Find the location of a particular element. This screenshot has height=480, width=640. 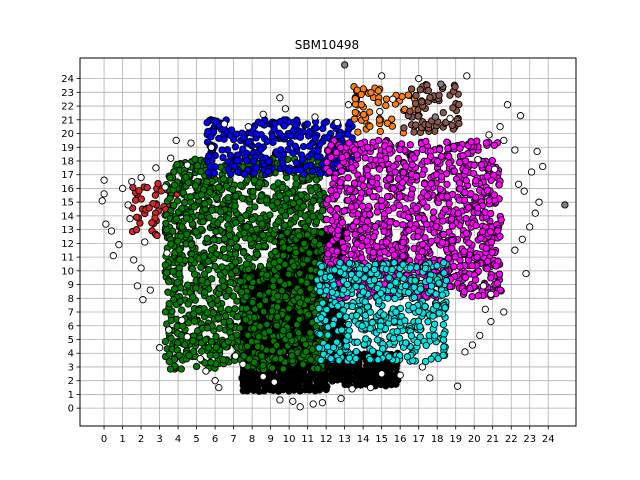

y-tick-label: 13 is located at coordinates (67, 230).